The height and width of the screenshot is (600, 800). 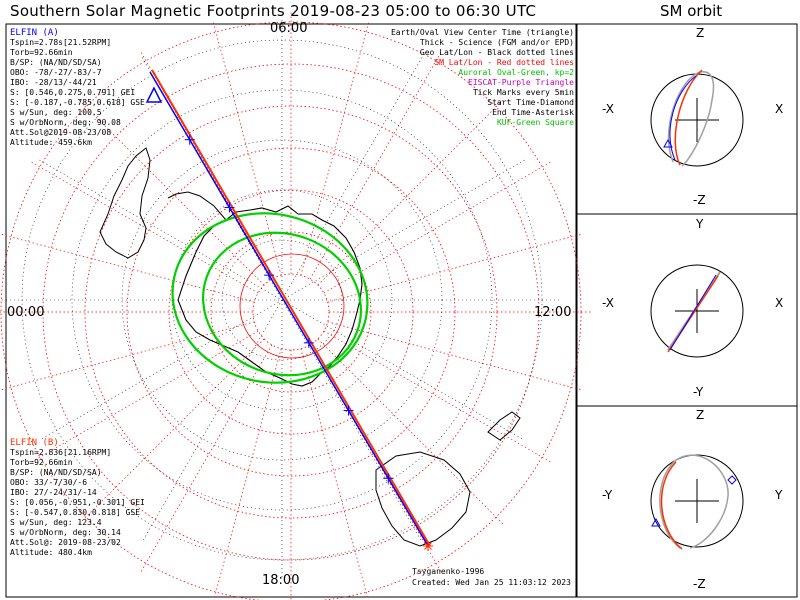 What do you see at coordinates (56, 522) in the screenshot?
I see `elfin-b-line: S w/Sun, deg: 123.4` at bounding box center [56, 522].